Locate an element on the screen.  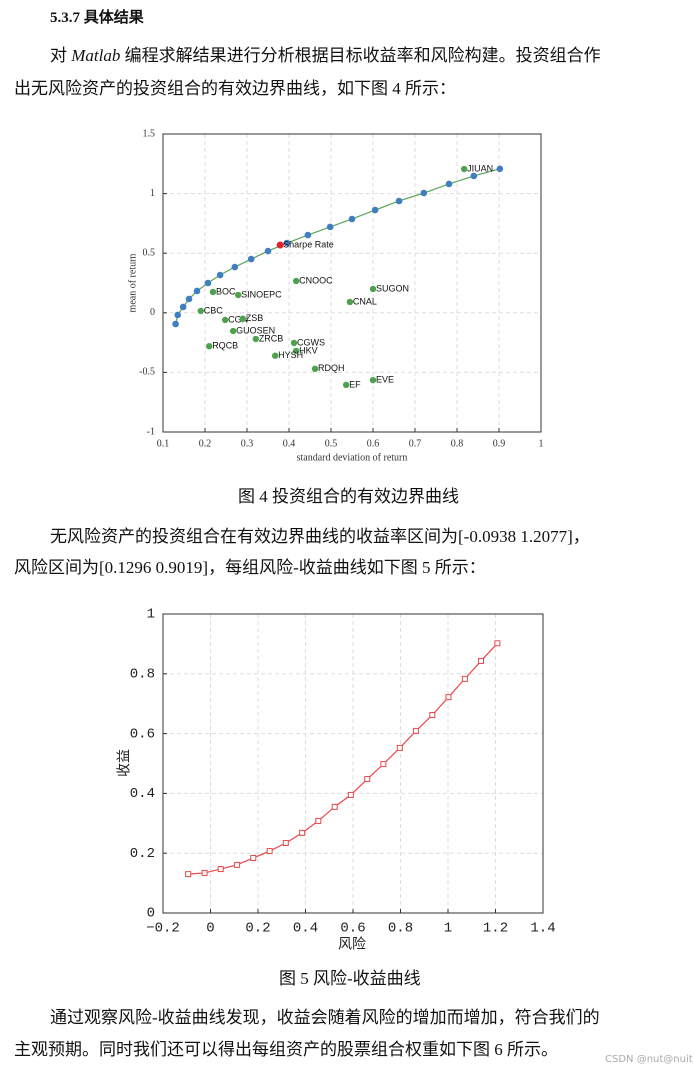
paragraph-line: 出无风险资产的投资组合的有效边界曲线，如下图 4 所示： is located at coordinates (235, 88).